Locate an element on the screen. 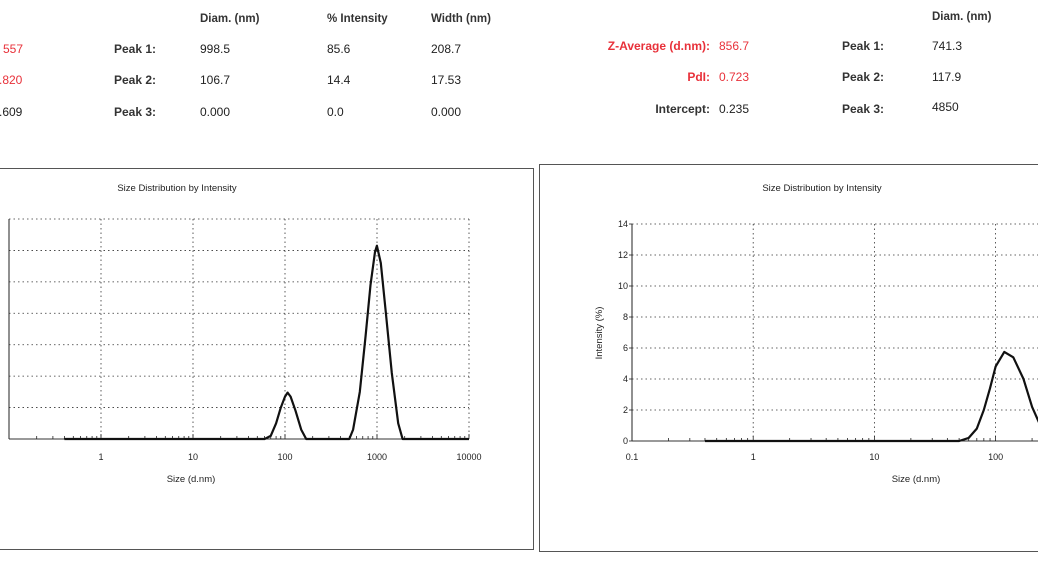 This screenshot has height=576, width=1038. left-peak3-width: 0.000 is located at coordinates (446, 112).